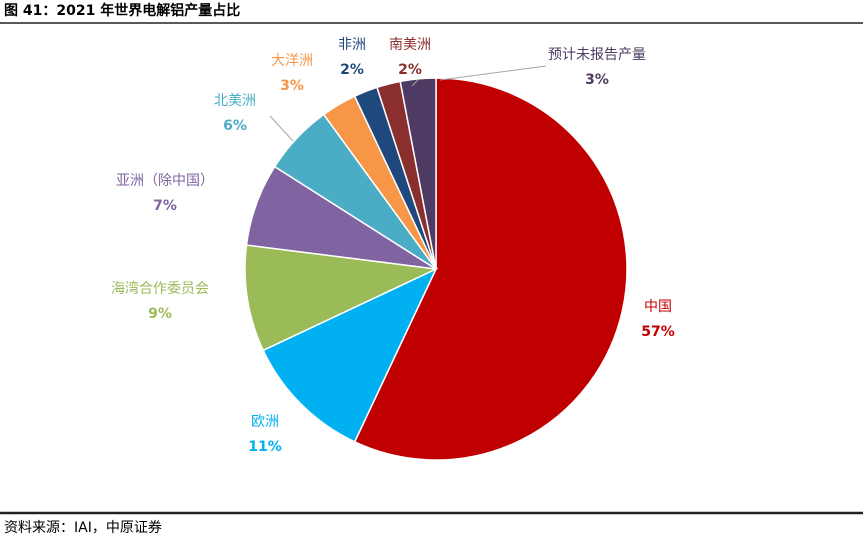 The image size is (863, 545). Describe the element at coordinates (292, 61) in the screenshot. I see `slice-name: 大洋洲` at that location.